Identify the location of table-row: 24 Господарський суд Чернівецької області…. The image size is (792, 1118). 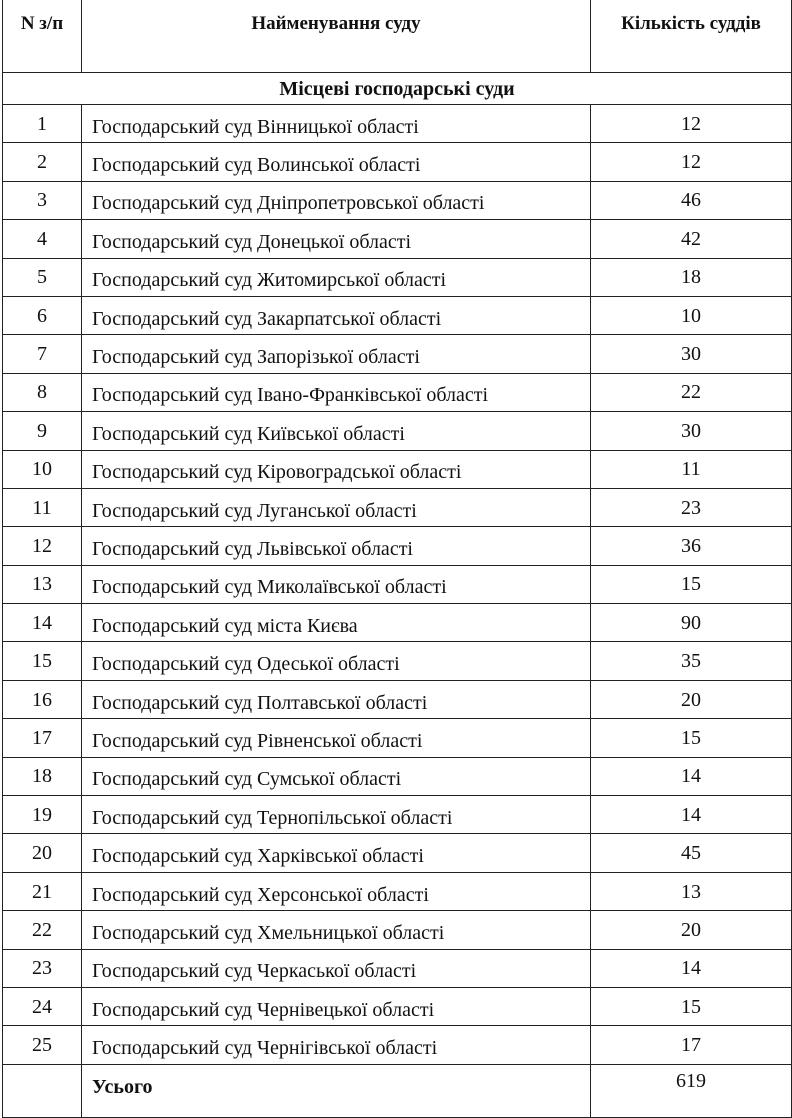
(397, 1006).